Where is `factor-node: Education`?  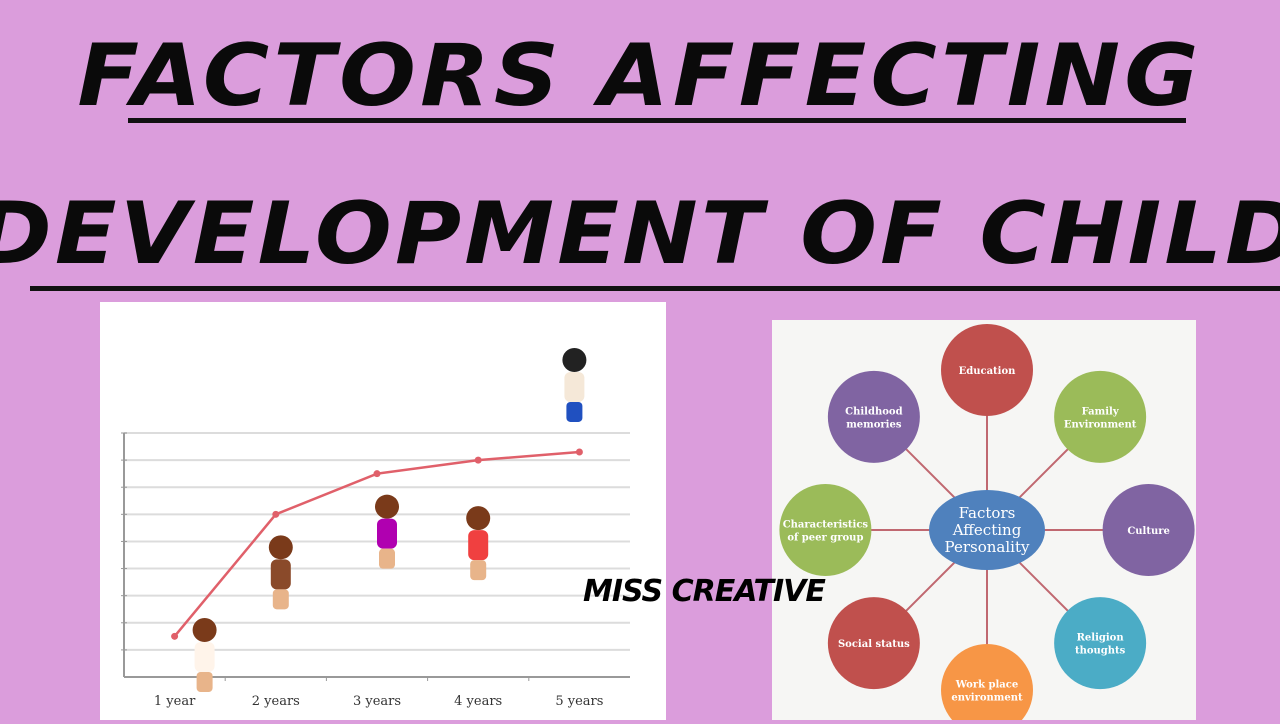
factor-node: Education is located at coordinates (987, 370).